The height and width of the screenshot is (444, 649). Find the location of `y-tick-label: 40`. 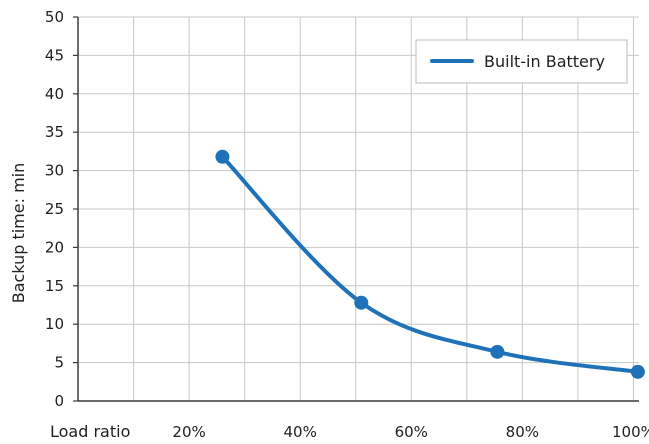

y-tick-label: 40 is located at coordinates (54, 94).